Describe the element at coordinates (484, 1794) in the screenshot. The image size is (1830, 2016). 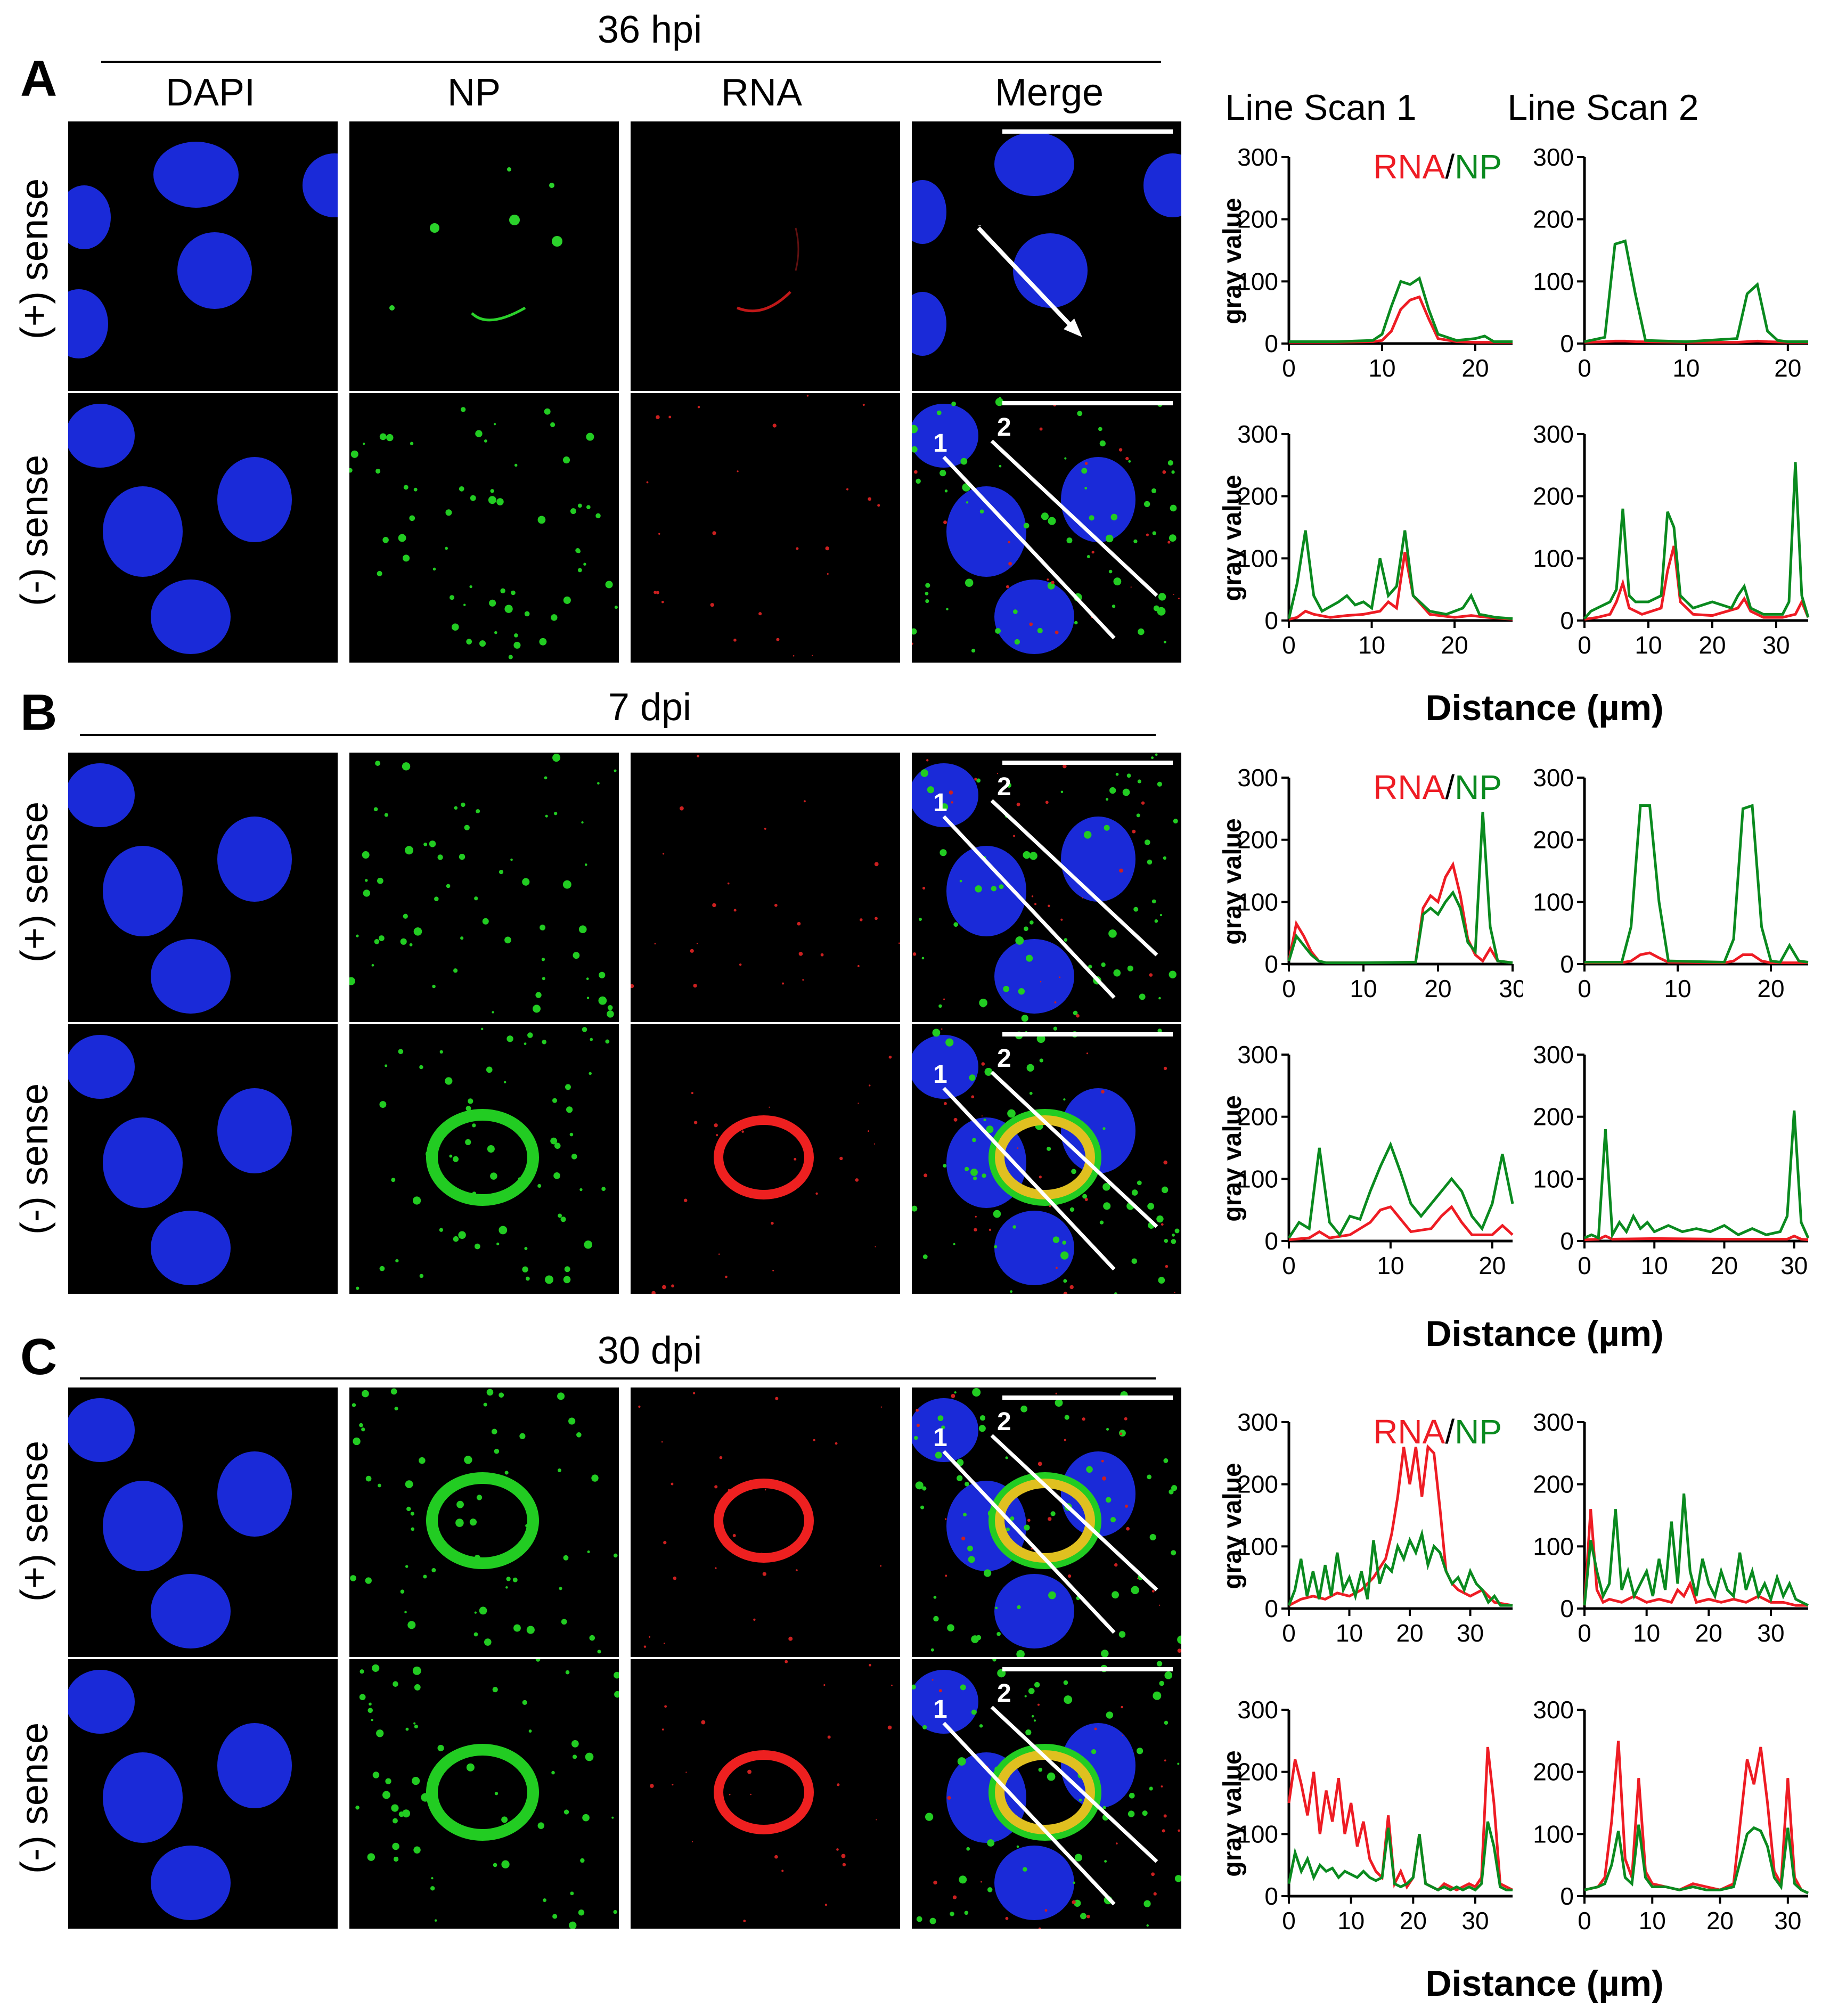
I see `micrograph-c-minus-np` at that location.